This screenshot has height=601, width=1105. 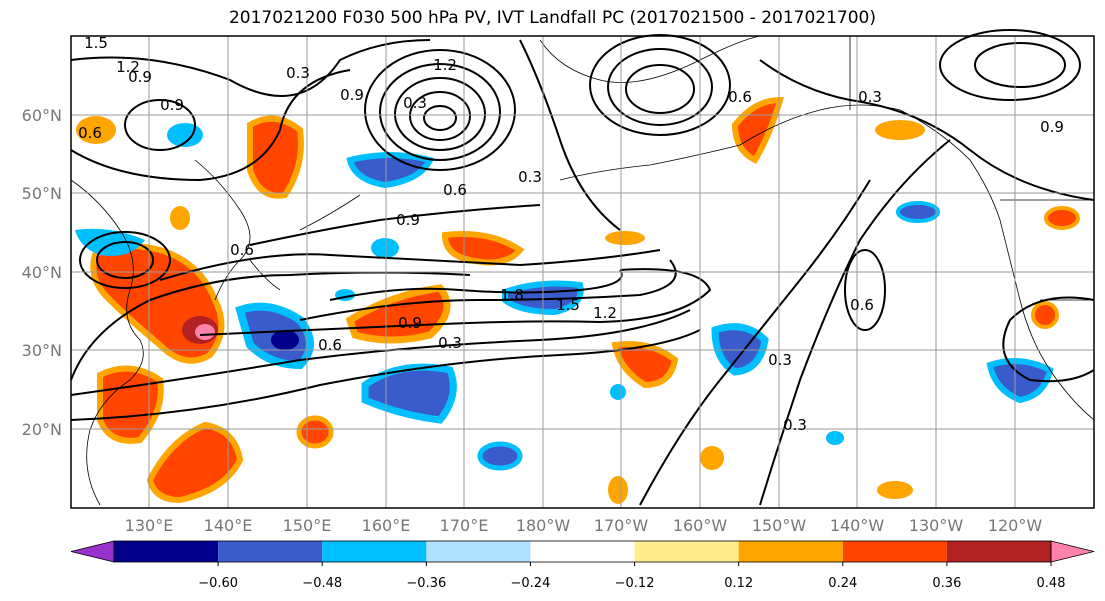 I want to click on colorbar-frame, so click(x=582, y=551).